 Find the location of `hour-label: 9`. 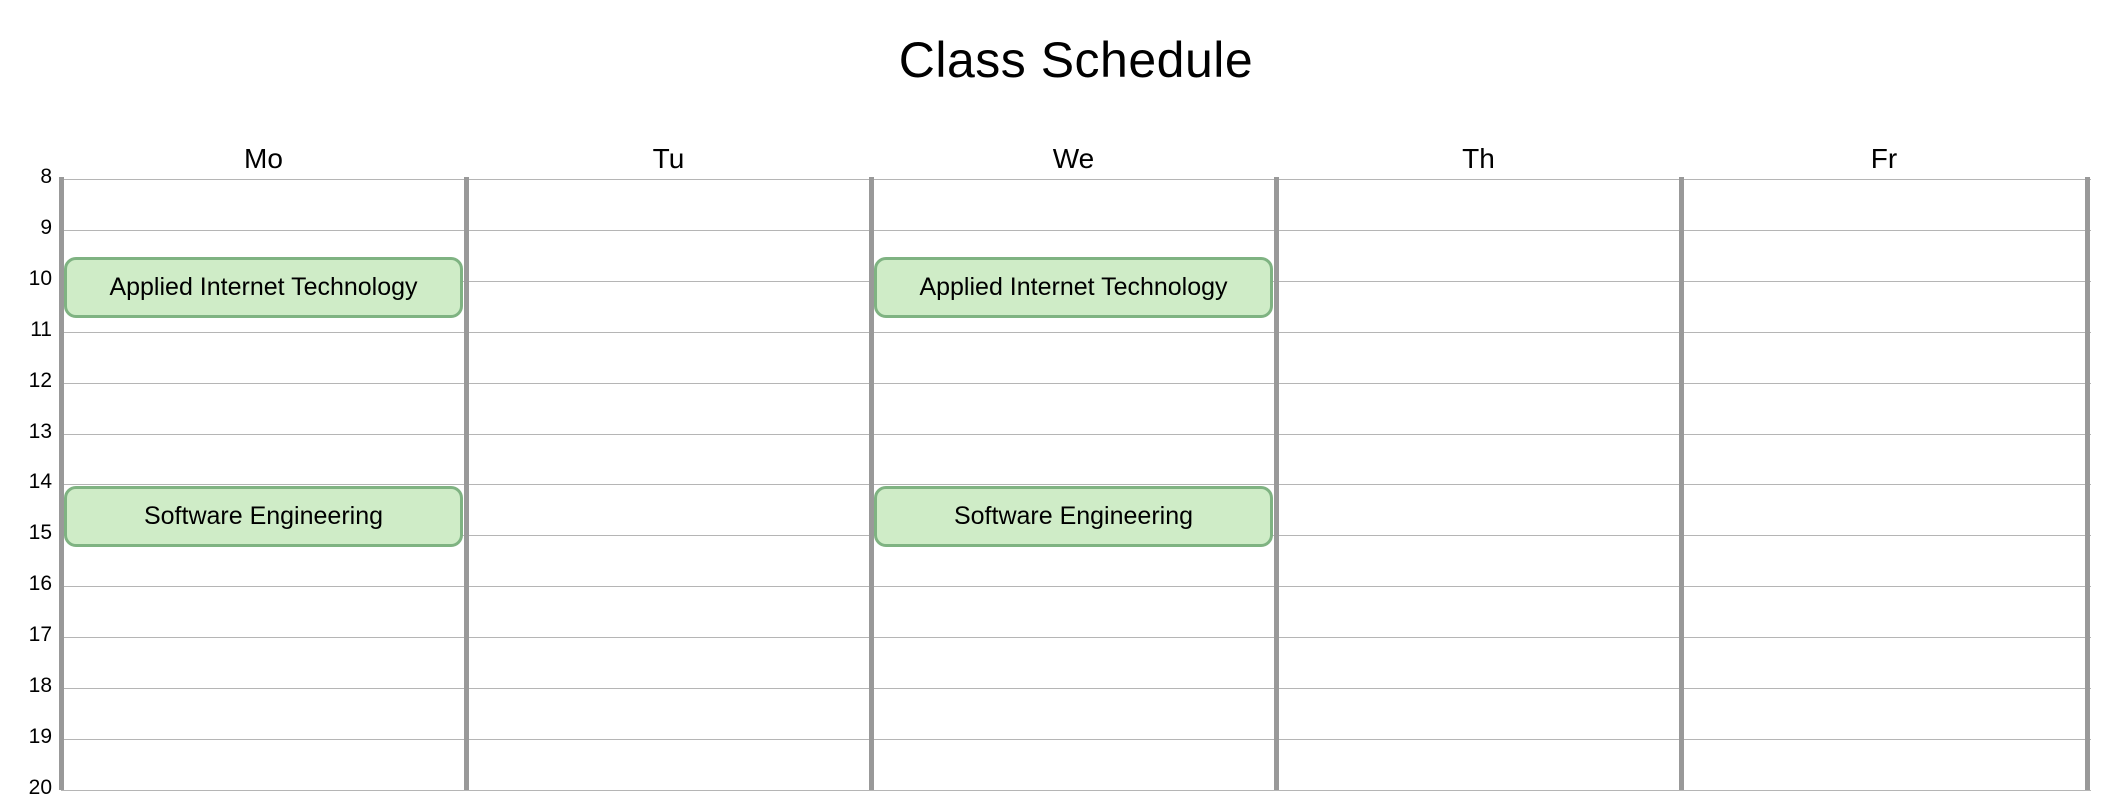

hour-label: 9 is located at coordinates (46, 227).